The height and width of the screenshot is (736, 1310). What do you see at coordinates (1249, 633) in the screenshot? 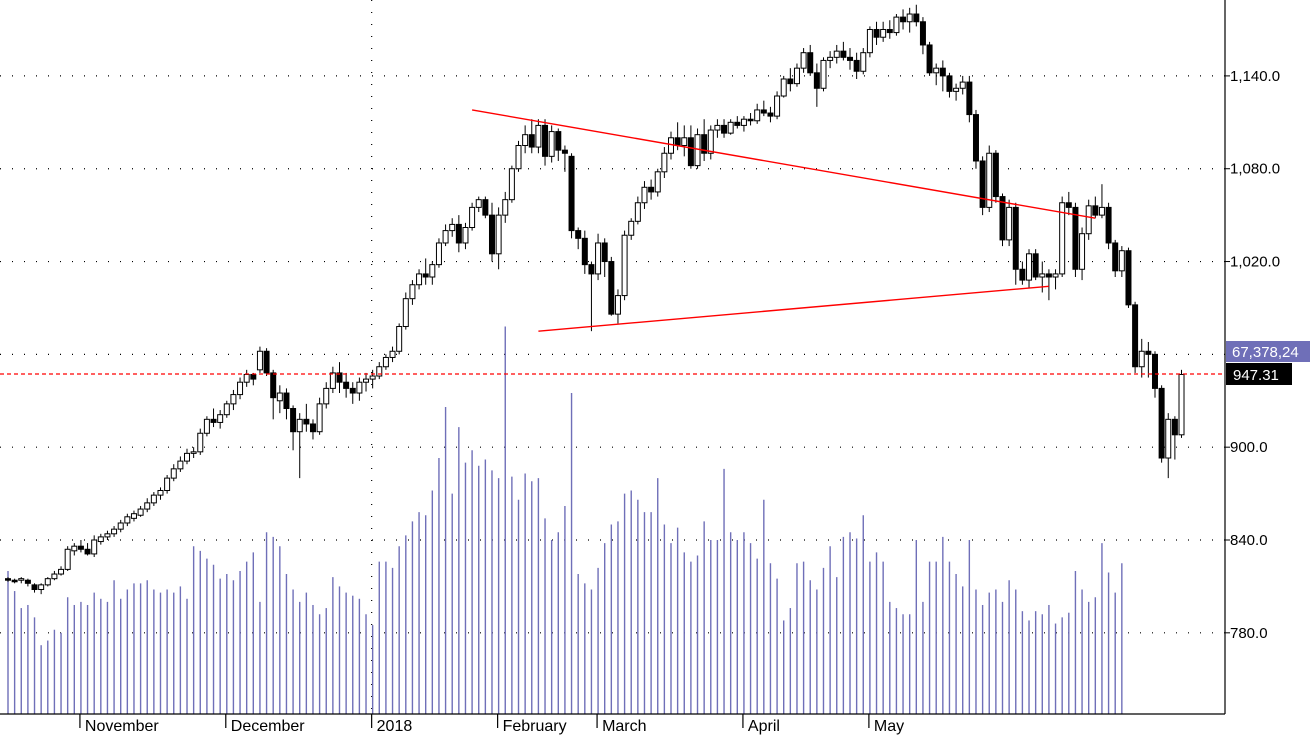
I see `y-tick-label: 780.0` at bounding box center [1249, 633].